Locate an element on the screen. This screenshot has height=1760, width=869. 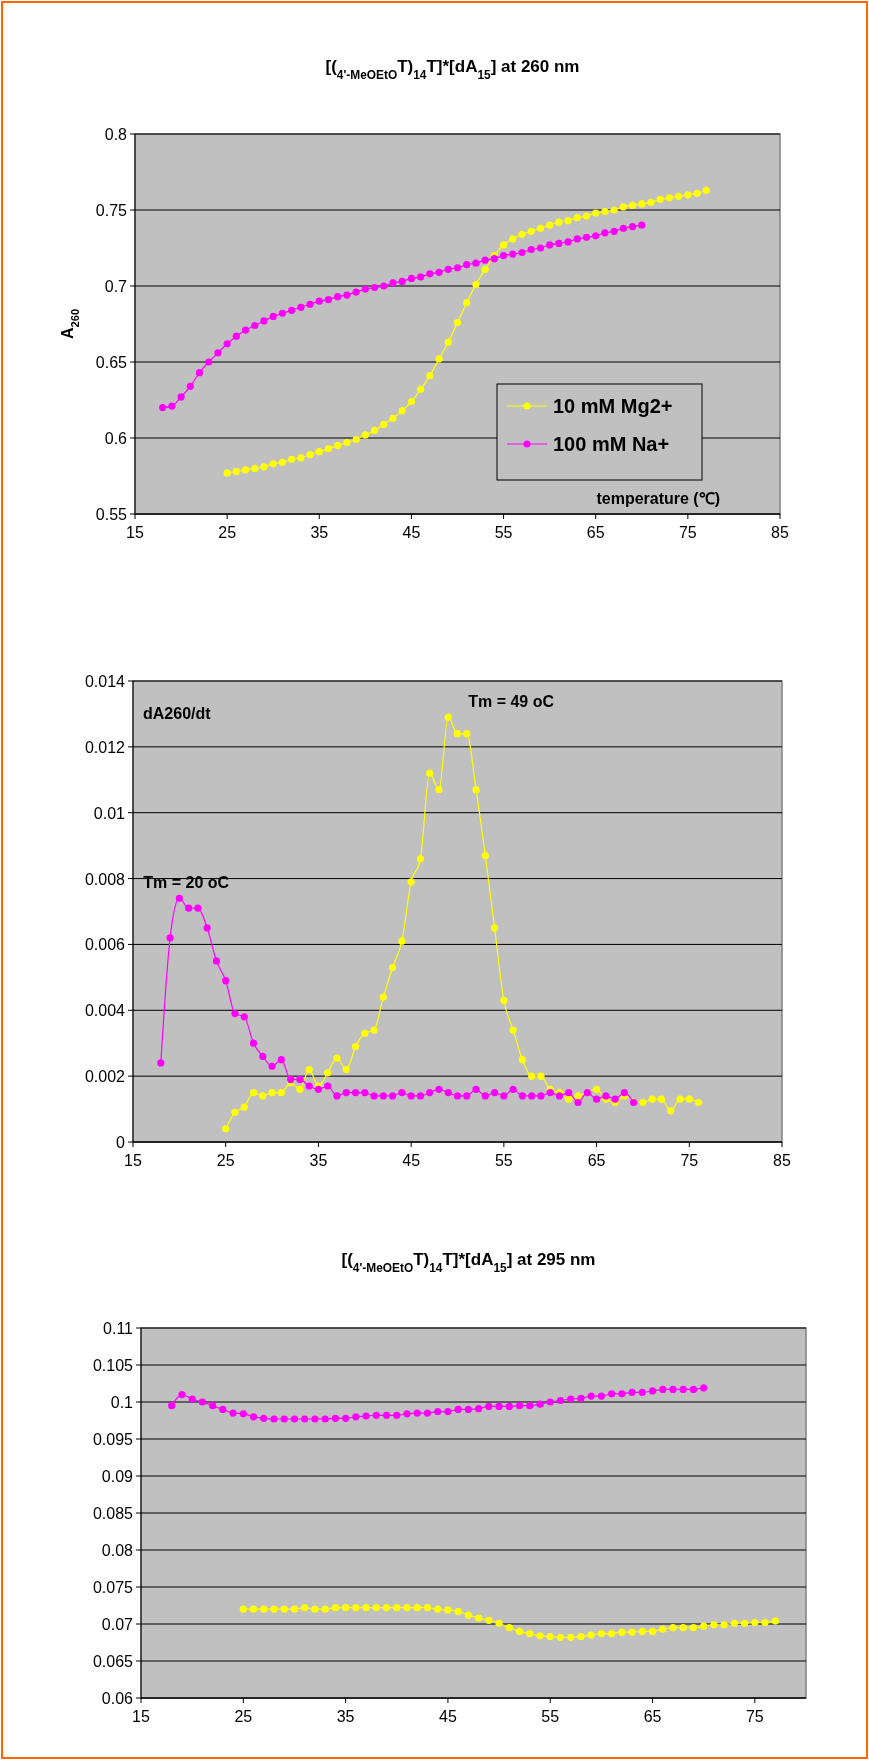
y-tick-label: 0.1 is located at coordinates (122, 1402).